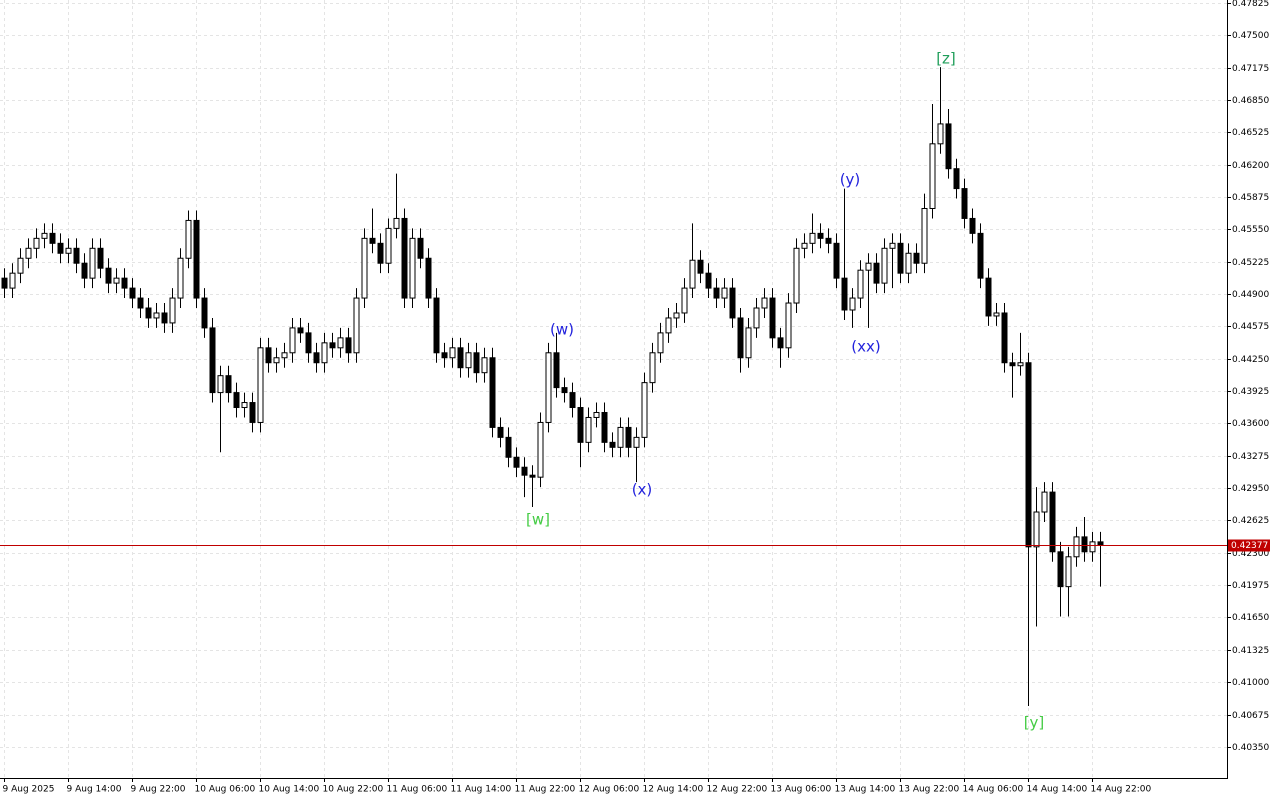 The width and height of the screenshot is (1280, 800). What do you see at coordinates (1250, 521) in the screenshot?
I see `y-tick-label: 0.42625` at bounding box center [1250, 521].